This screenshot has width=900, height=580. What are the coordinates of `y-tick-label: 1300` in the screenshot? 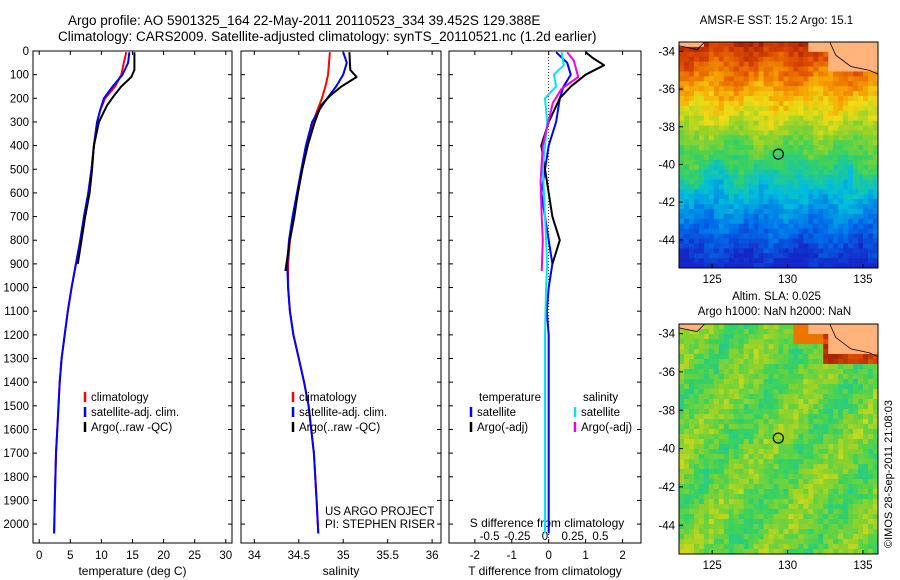 It's located at (16, 360).